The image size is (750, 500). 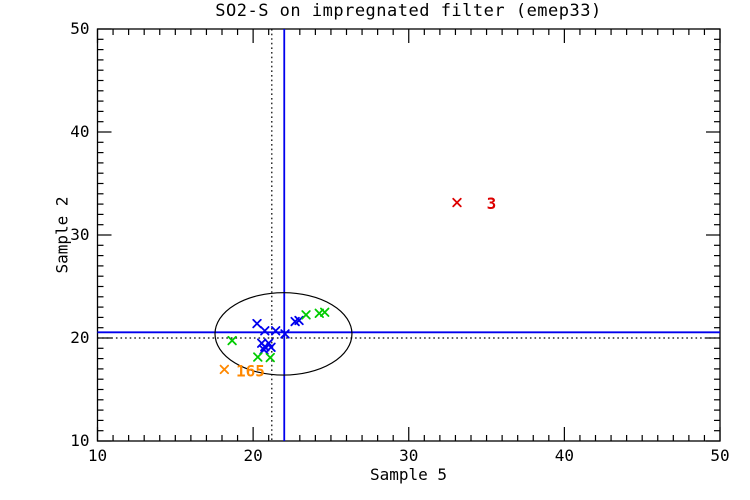 What do you see at coordinates (79, 234) in the screenshot?
I see `y-tick-label: 30` at bounding box center [79, 234].